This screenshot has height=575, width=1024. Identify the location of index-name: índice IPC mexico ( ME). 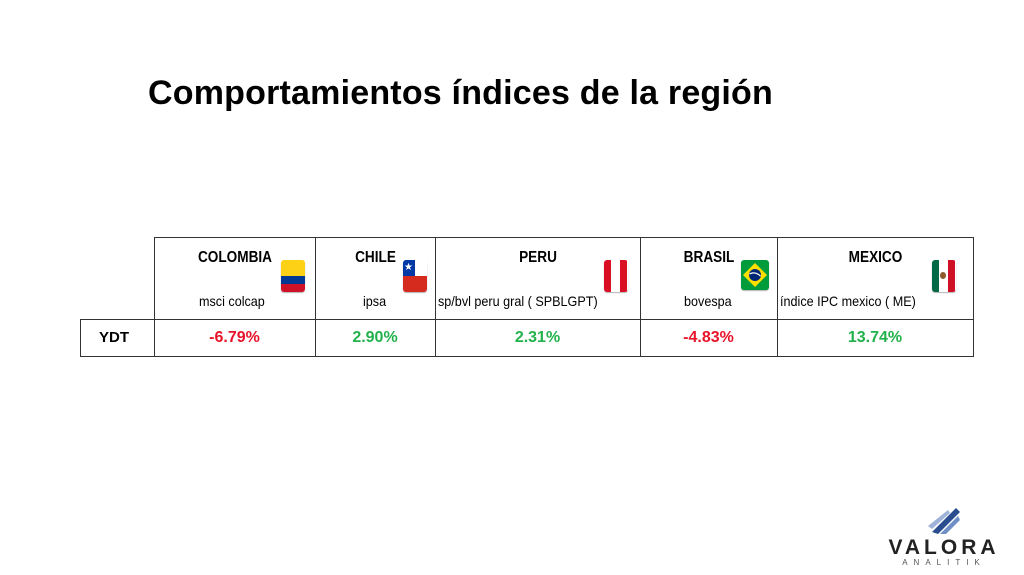
(847, 301).